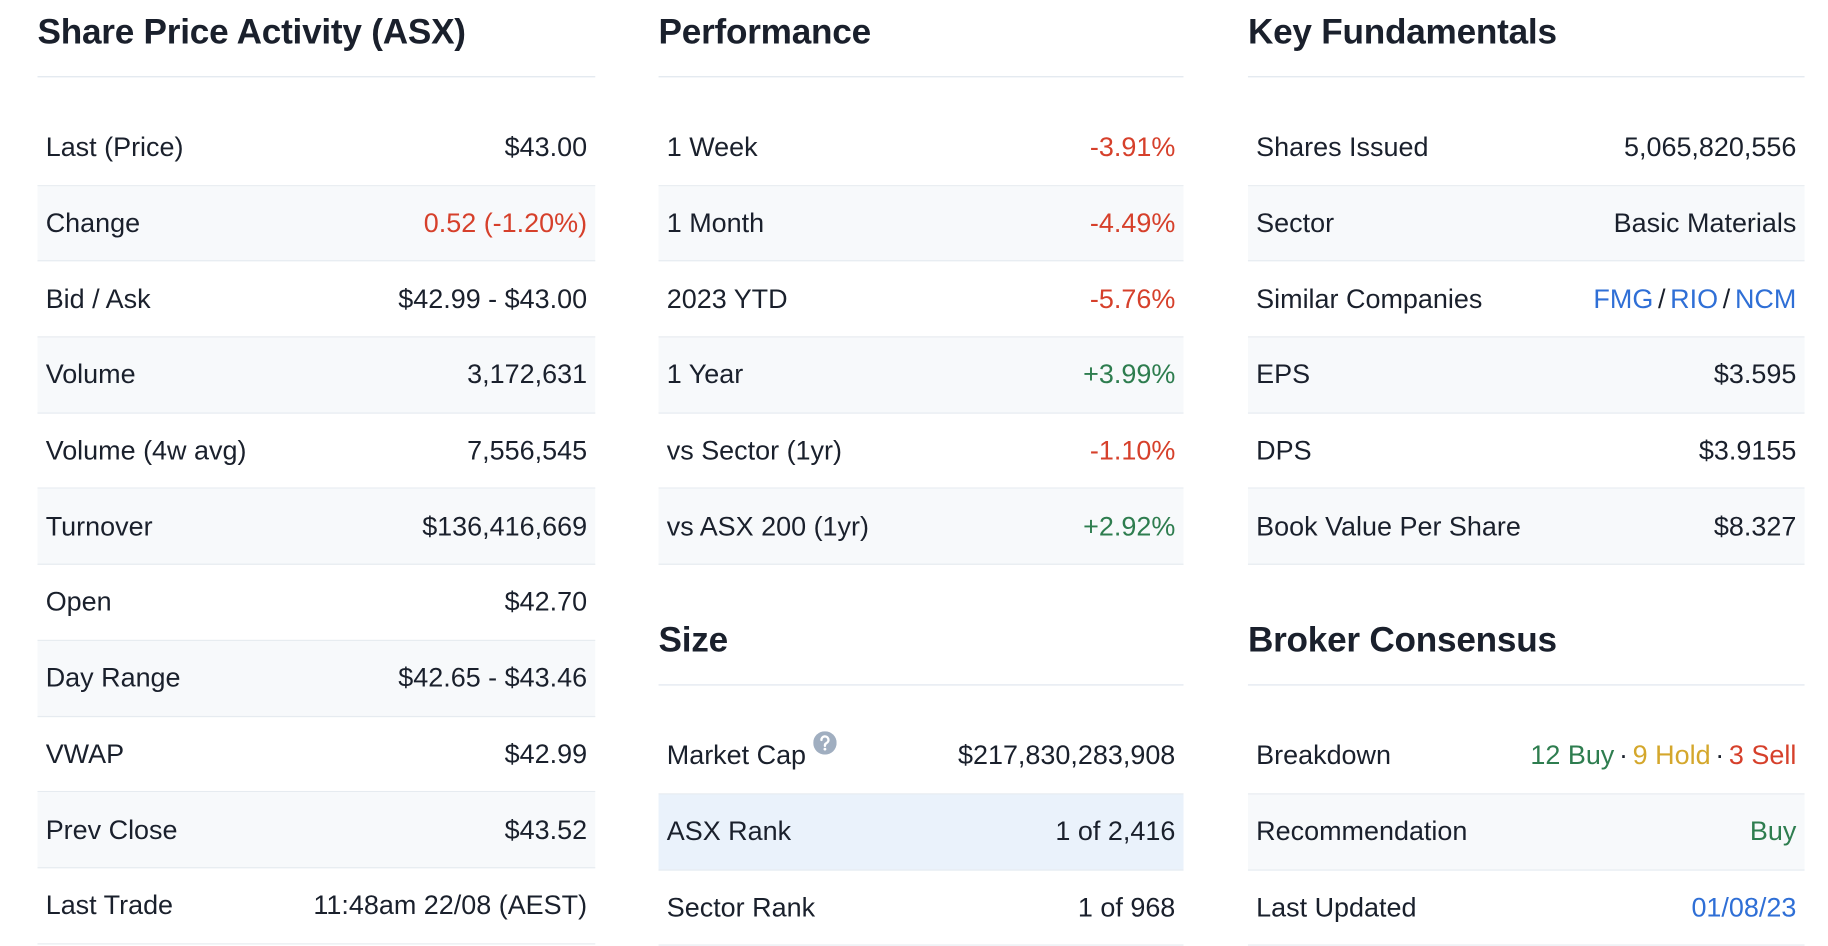 This screenshot has width=1828, height=946. I want to click on value-text: 11:48am 22/08 (AEST), so click(450, 905).